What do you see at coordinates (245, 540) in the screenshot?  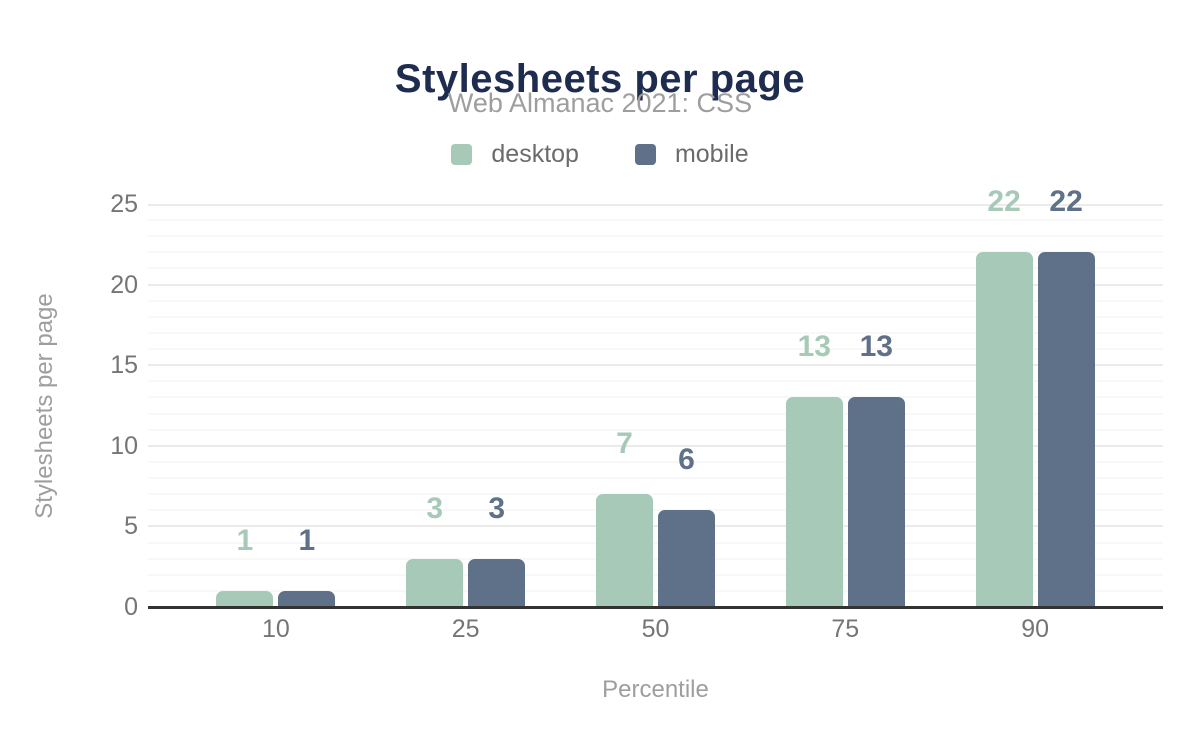 I see `bar-value-label-desktop-p10: 1` at bounding box center [245, 540].